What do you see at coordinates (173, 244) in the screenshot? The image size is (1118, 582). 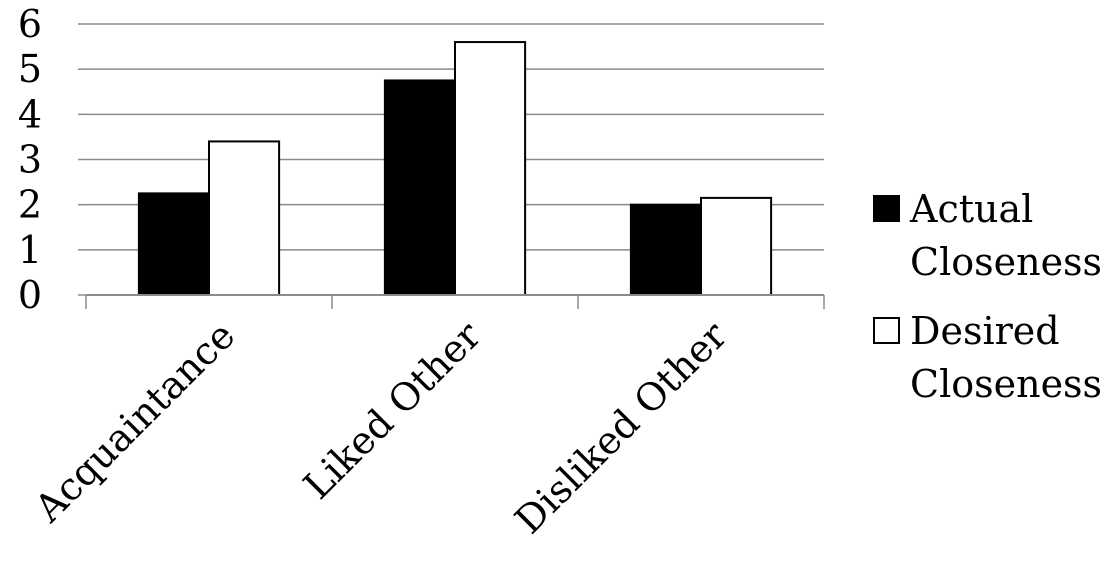 I see `bar-actual-closeness-acquaintance` at bounding box center [173, 244].